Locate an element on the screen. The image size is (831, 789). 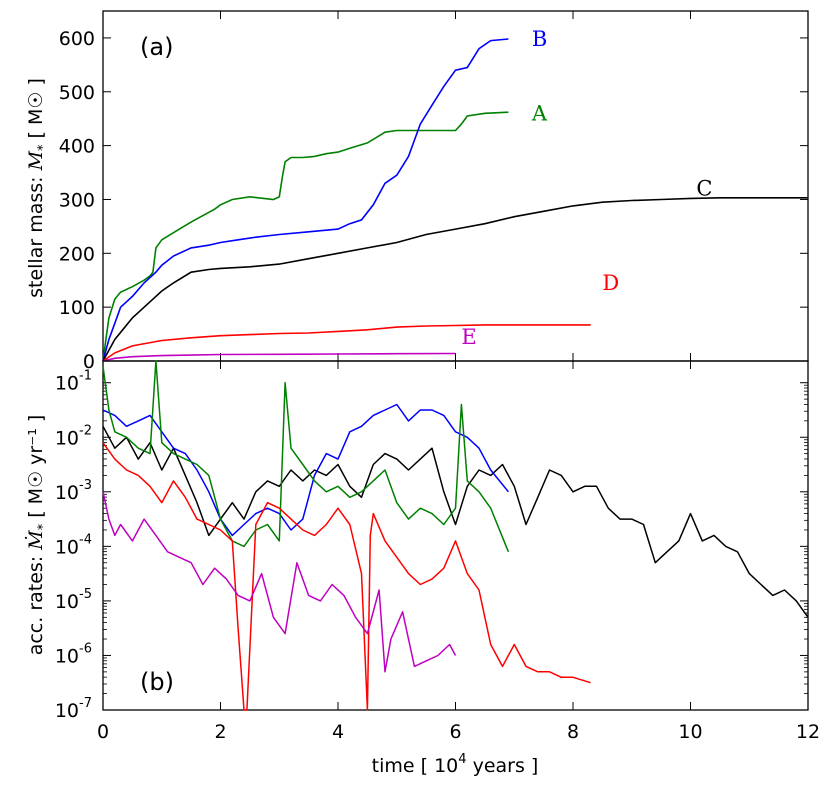
panel-b-label: (b) is located at coordinates (157, 682).